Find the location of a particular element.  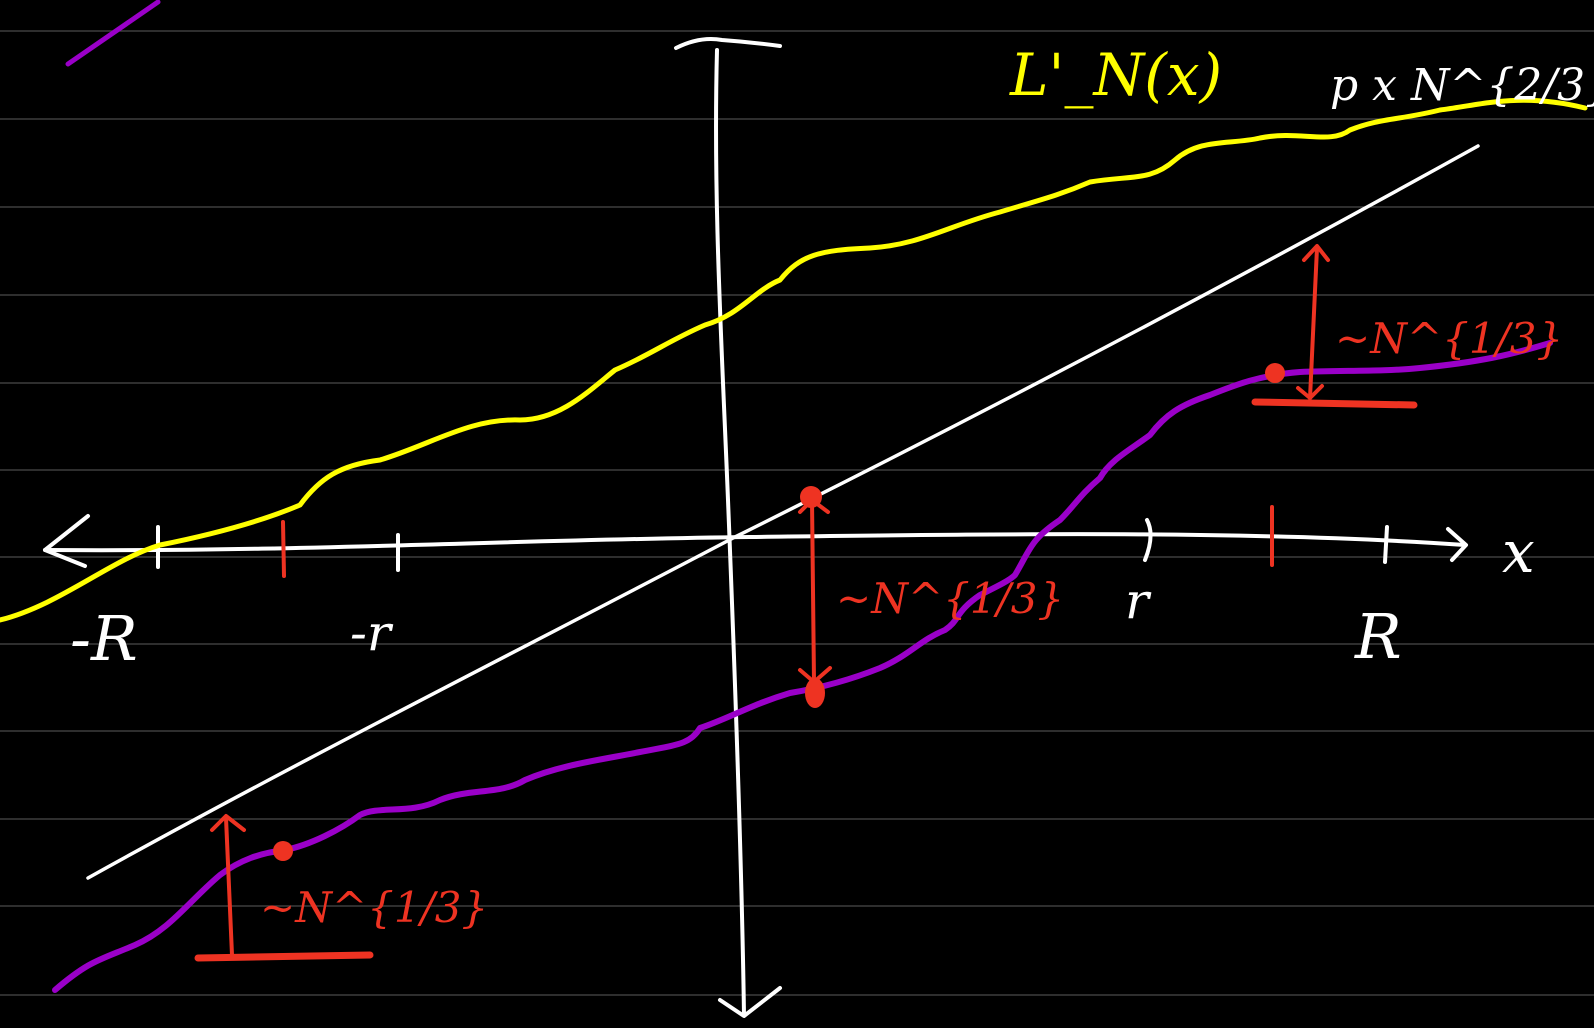

fluct-label-center: ~N^{1/3} is located at coordinates (950, 598).